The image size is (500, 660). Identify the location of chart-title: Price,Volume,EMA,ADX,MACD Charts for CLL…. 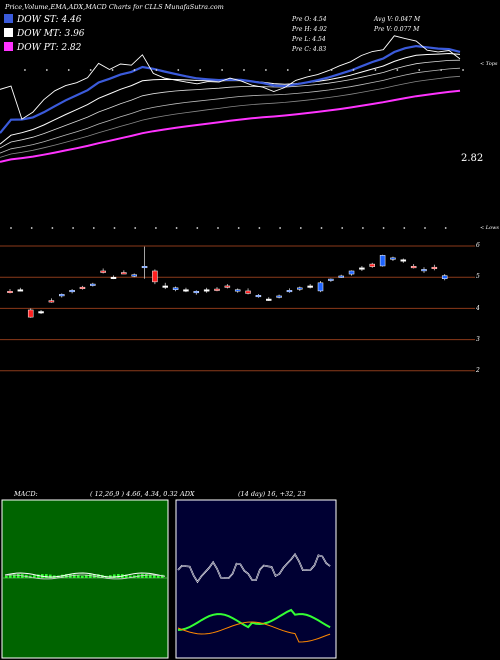
(114, 7).